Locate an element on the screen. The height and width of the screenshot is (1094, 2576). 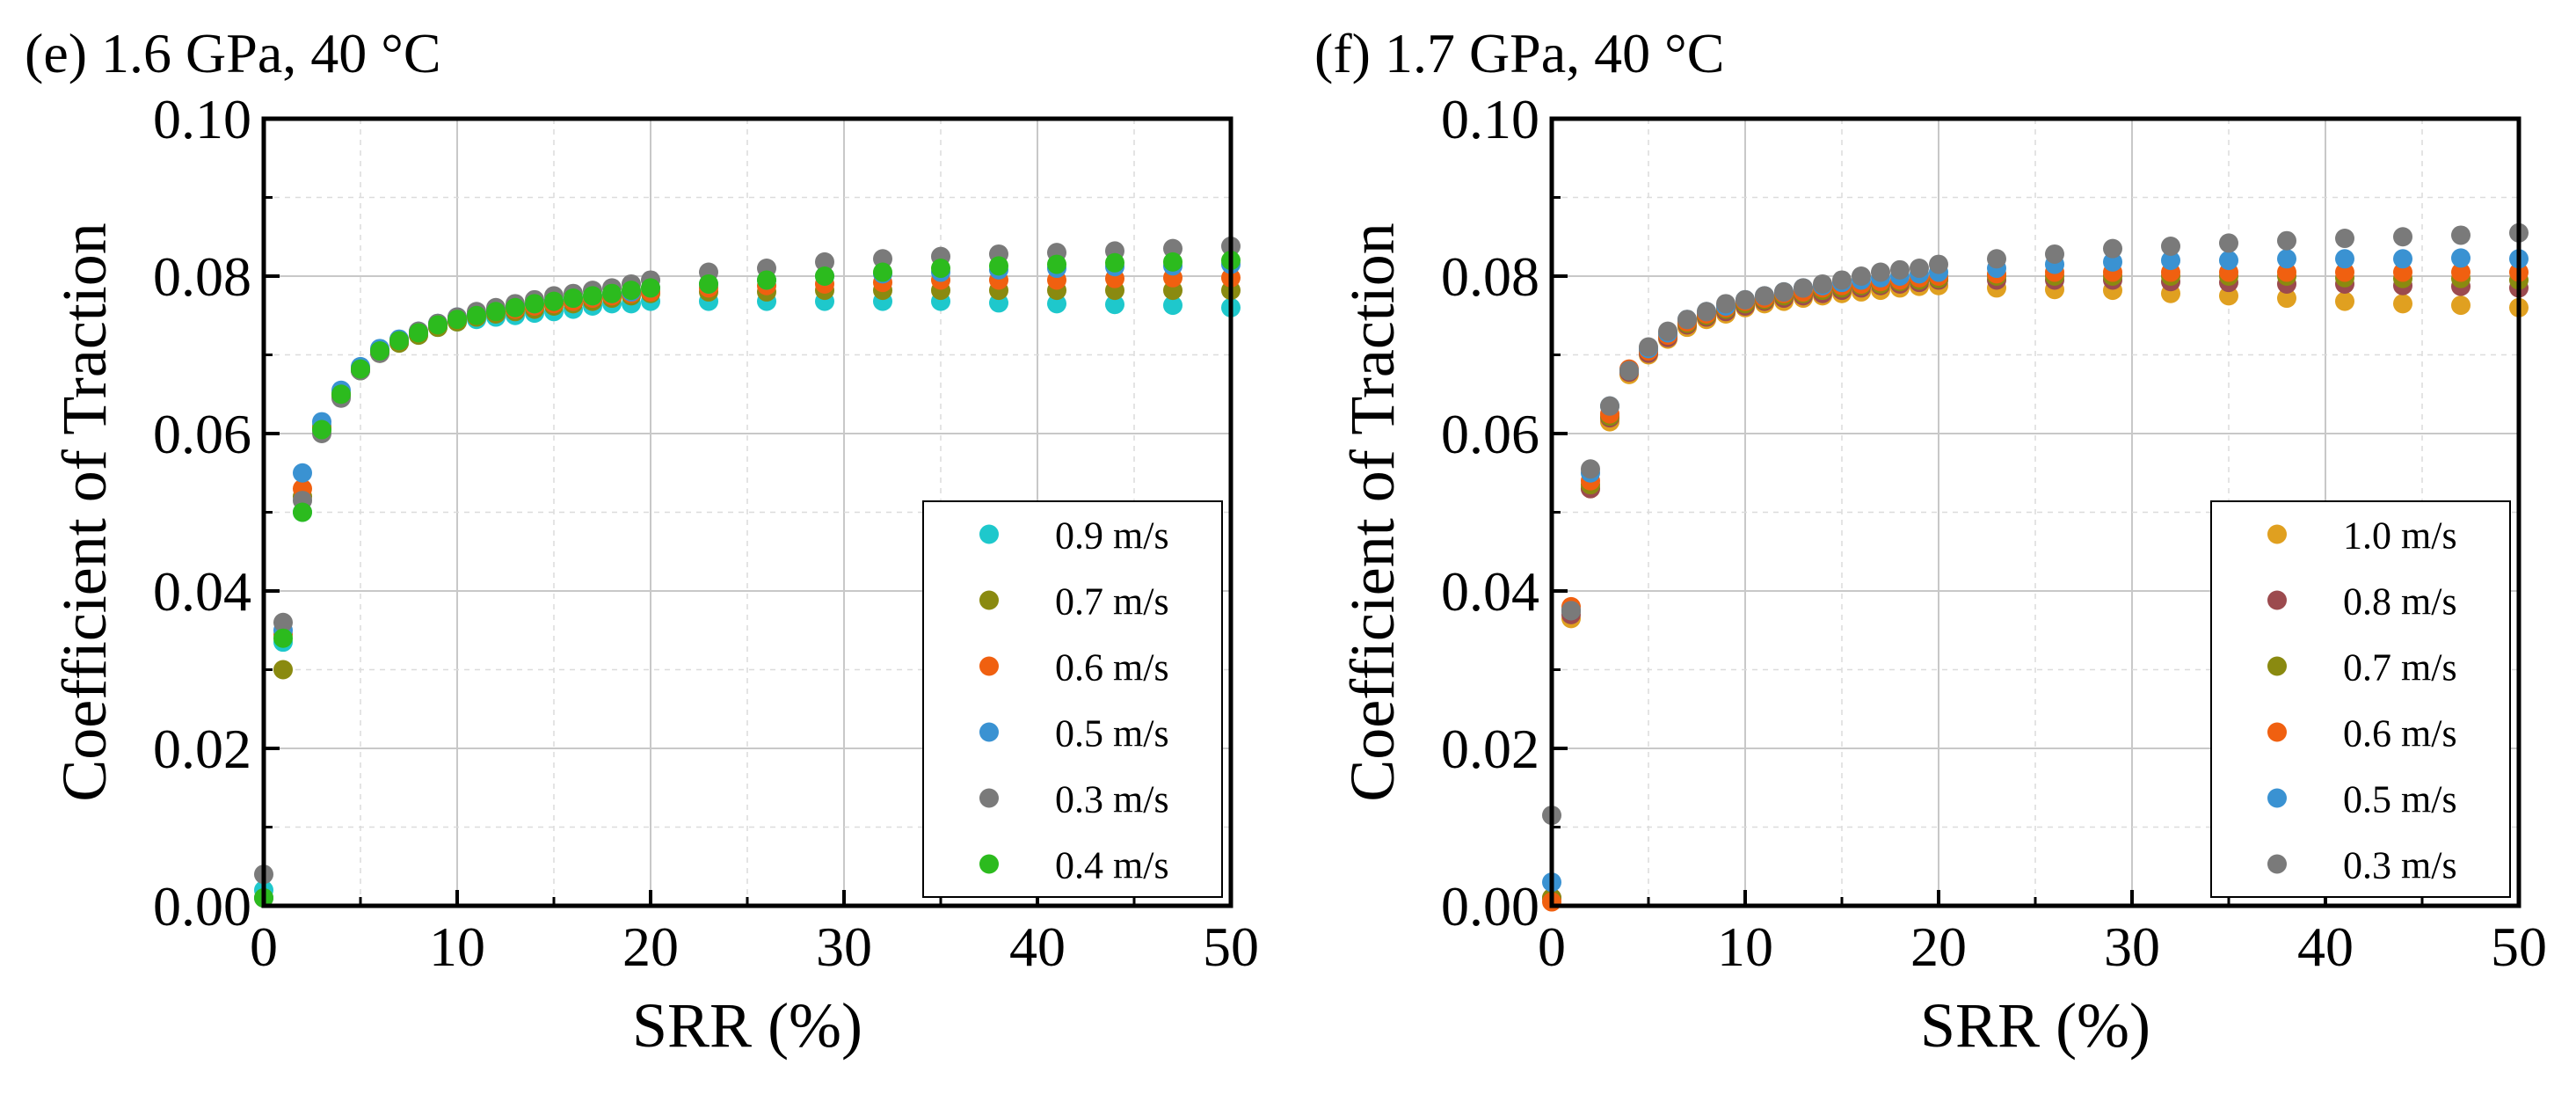
y-tick-label: 0.08 is located at coordinates (202, 276).